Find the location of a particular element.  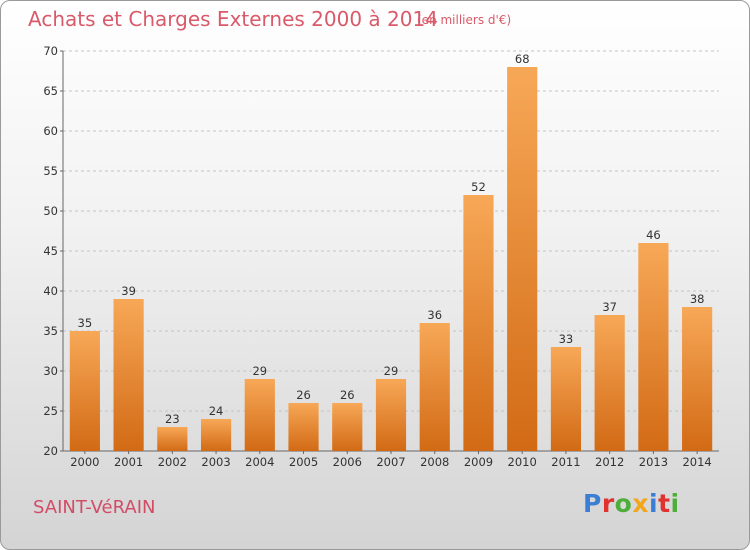

x-tick-label: 2004 is located at coordinates (259, 462).